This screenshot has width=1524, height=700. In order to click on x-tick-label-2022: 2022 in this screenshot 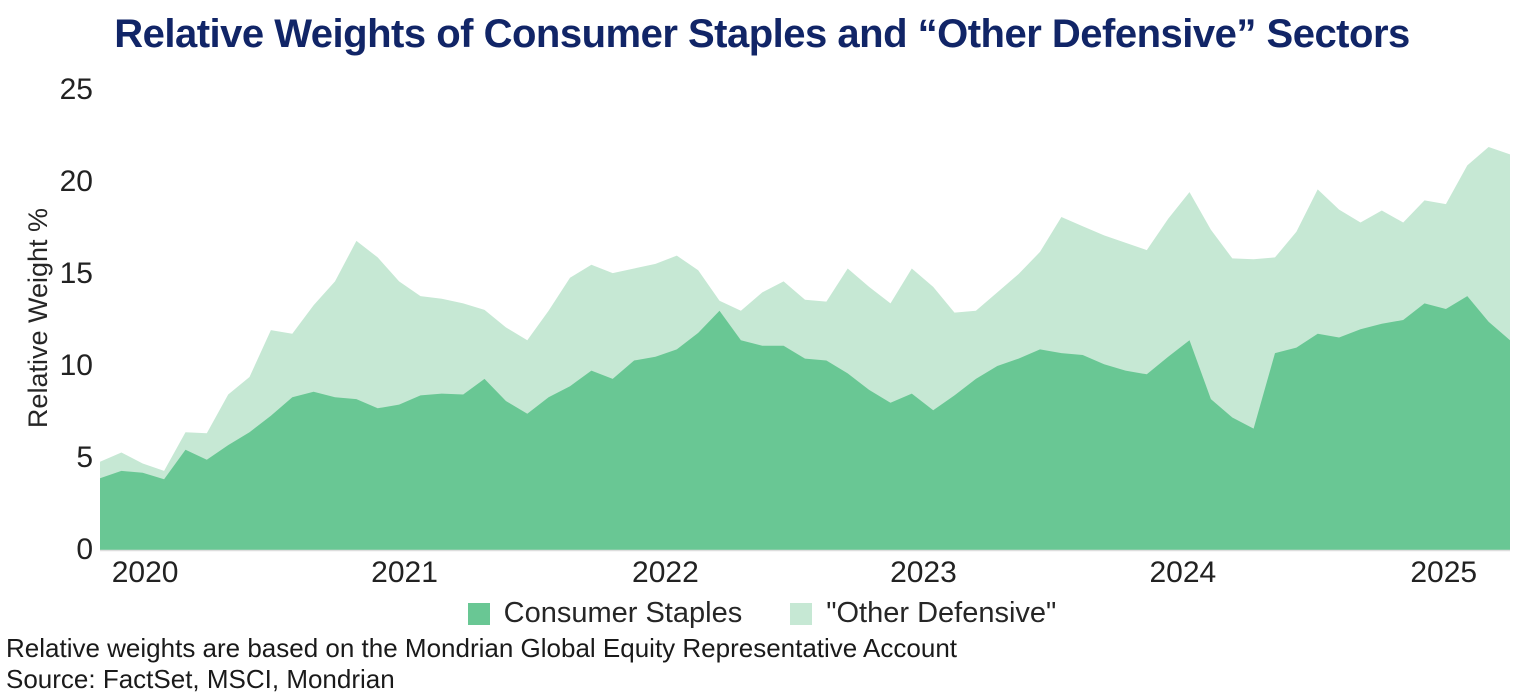, I will do `click(665, 572)`.